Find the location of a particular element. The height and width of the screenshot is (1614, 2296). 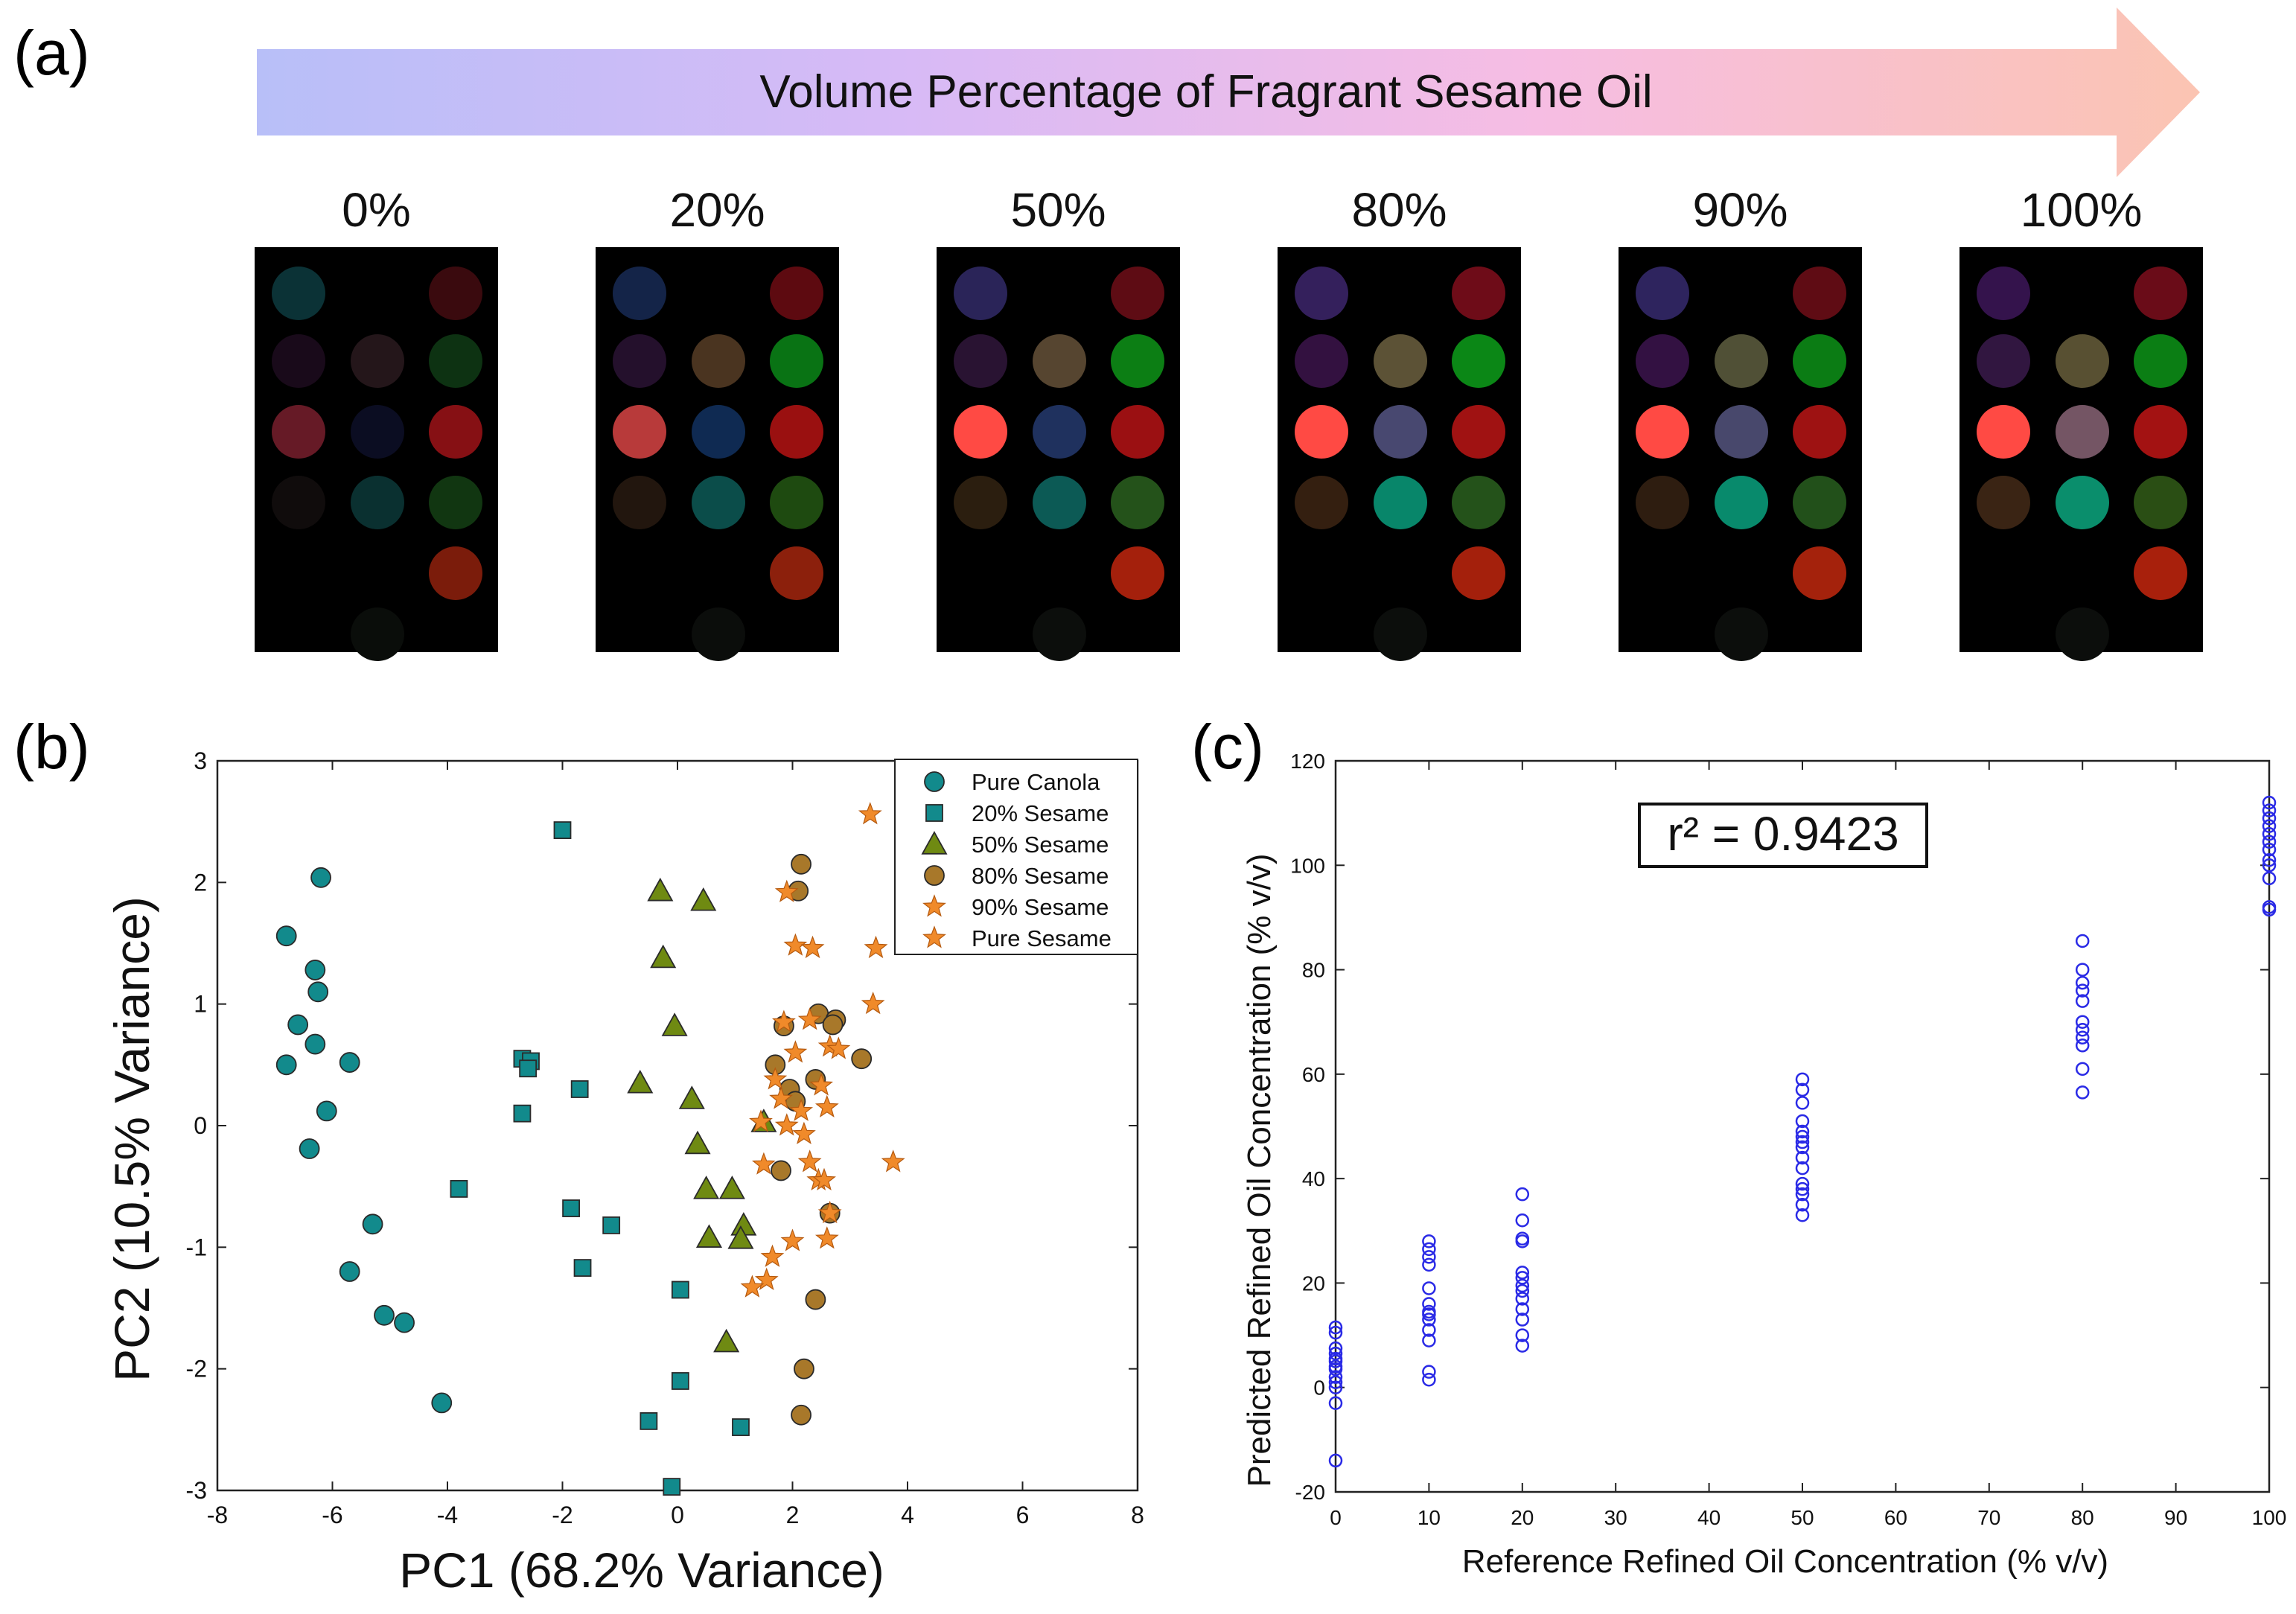

y-tick-label: -2 is located at coordinates (196, 1369).